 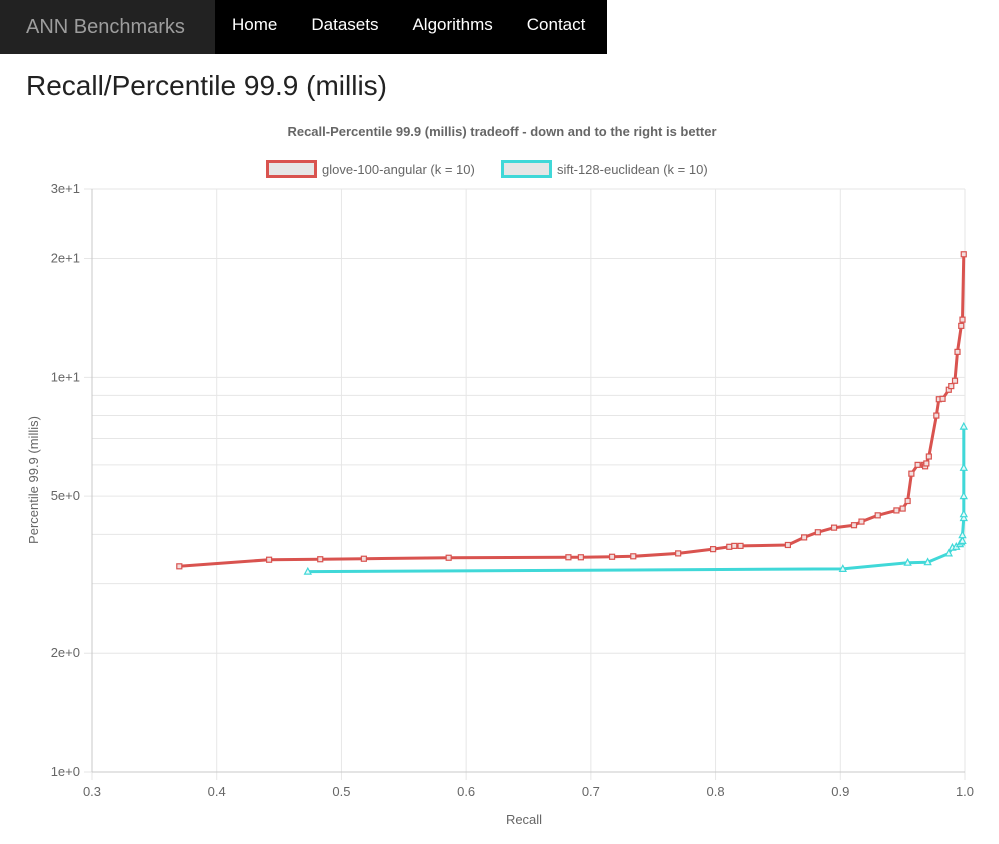 What do you see at coordinates (107, 27) in the screenshot?
I see `brand-link: ANN Benchmarks` at bounding box center [107, 27].